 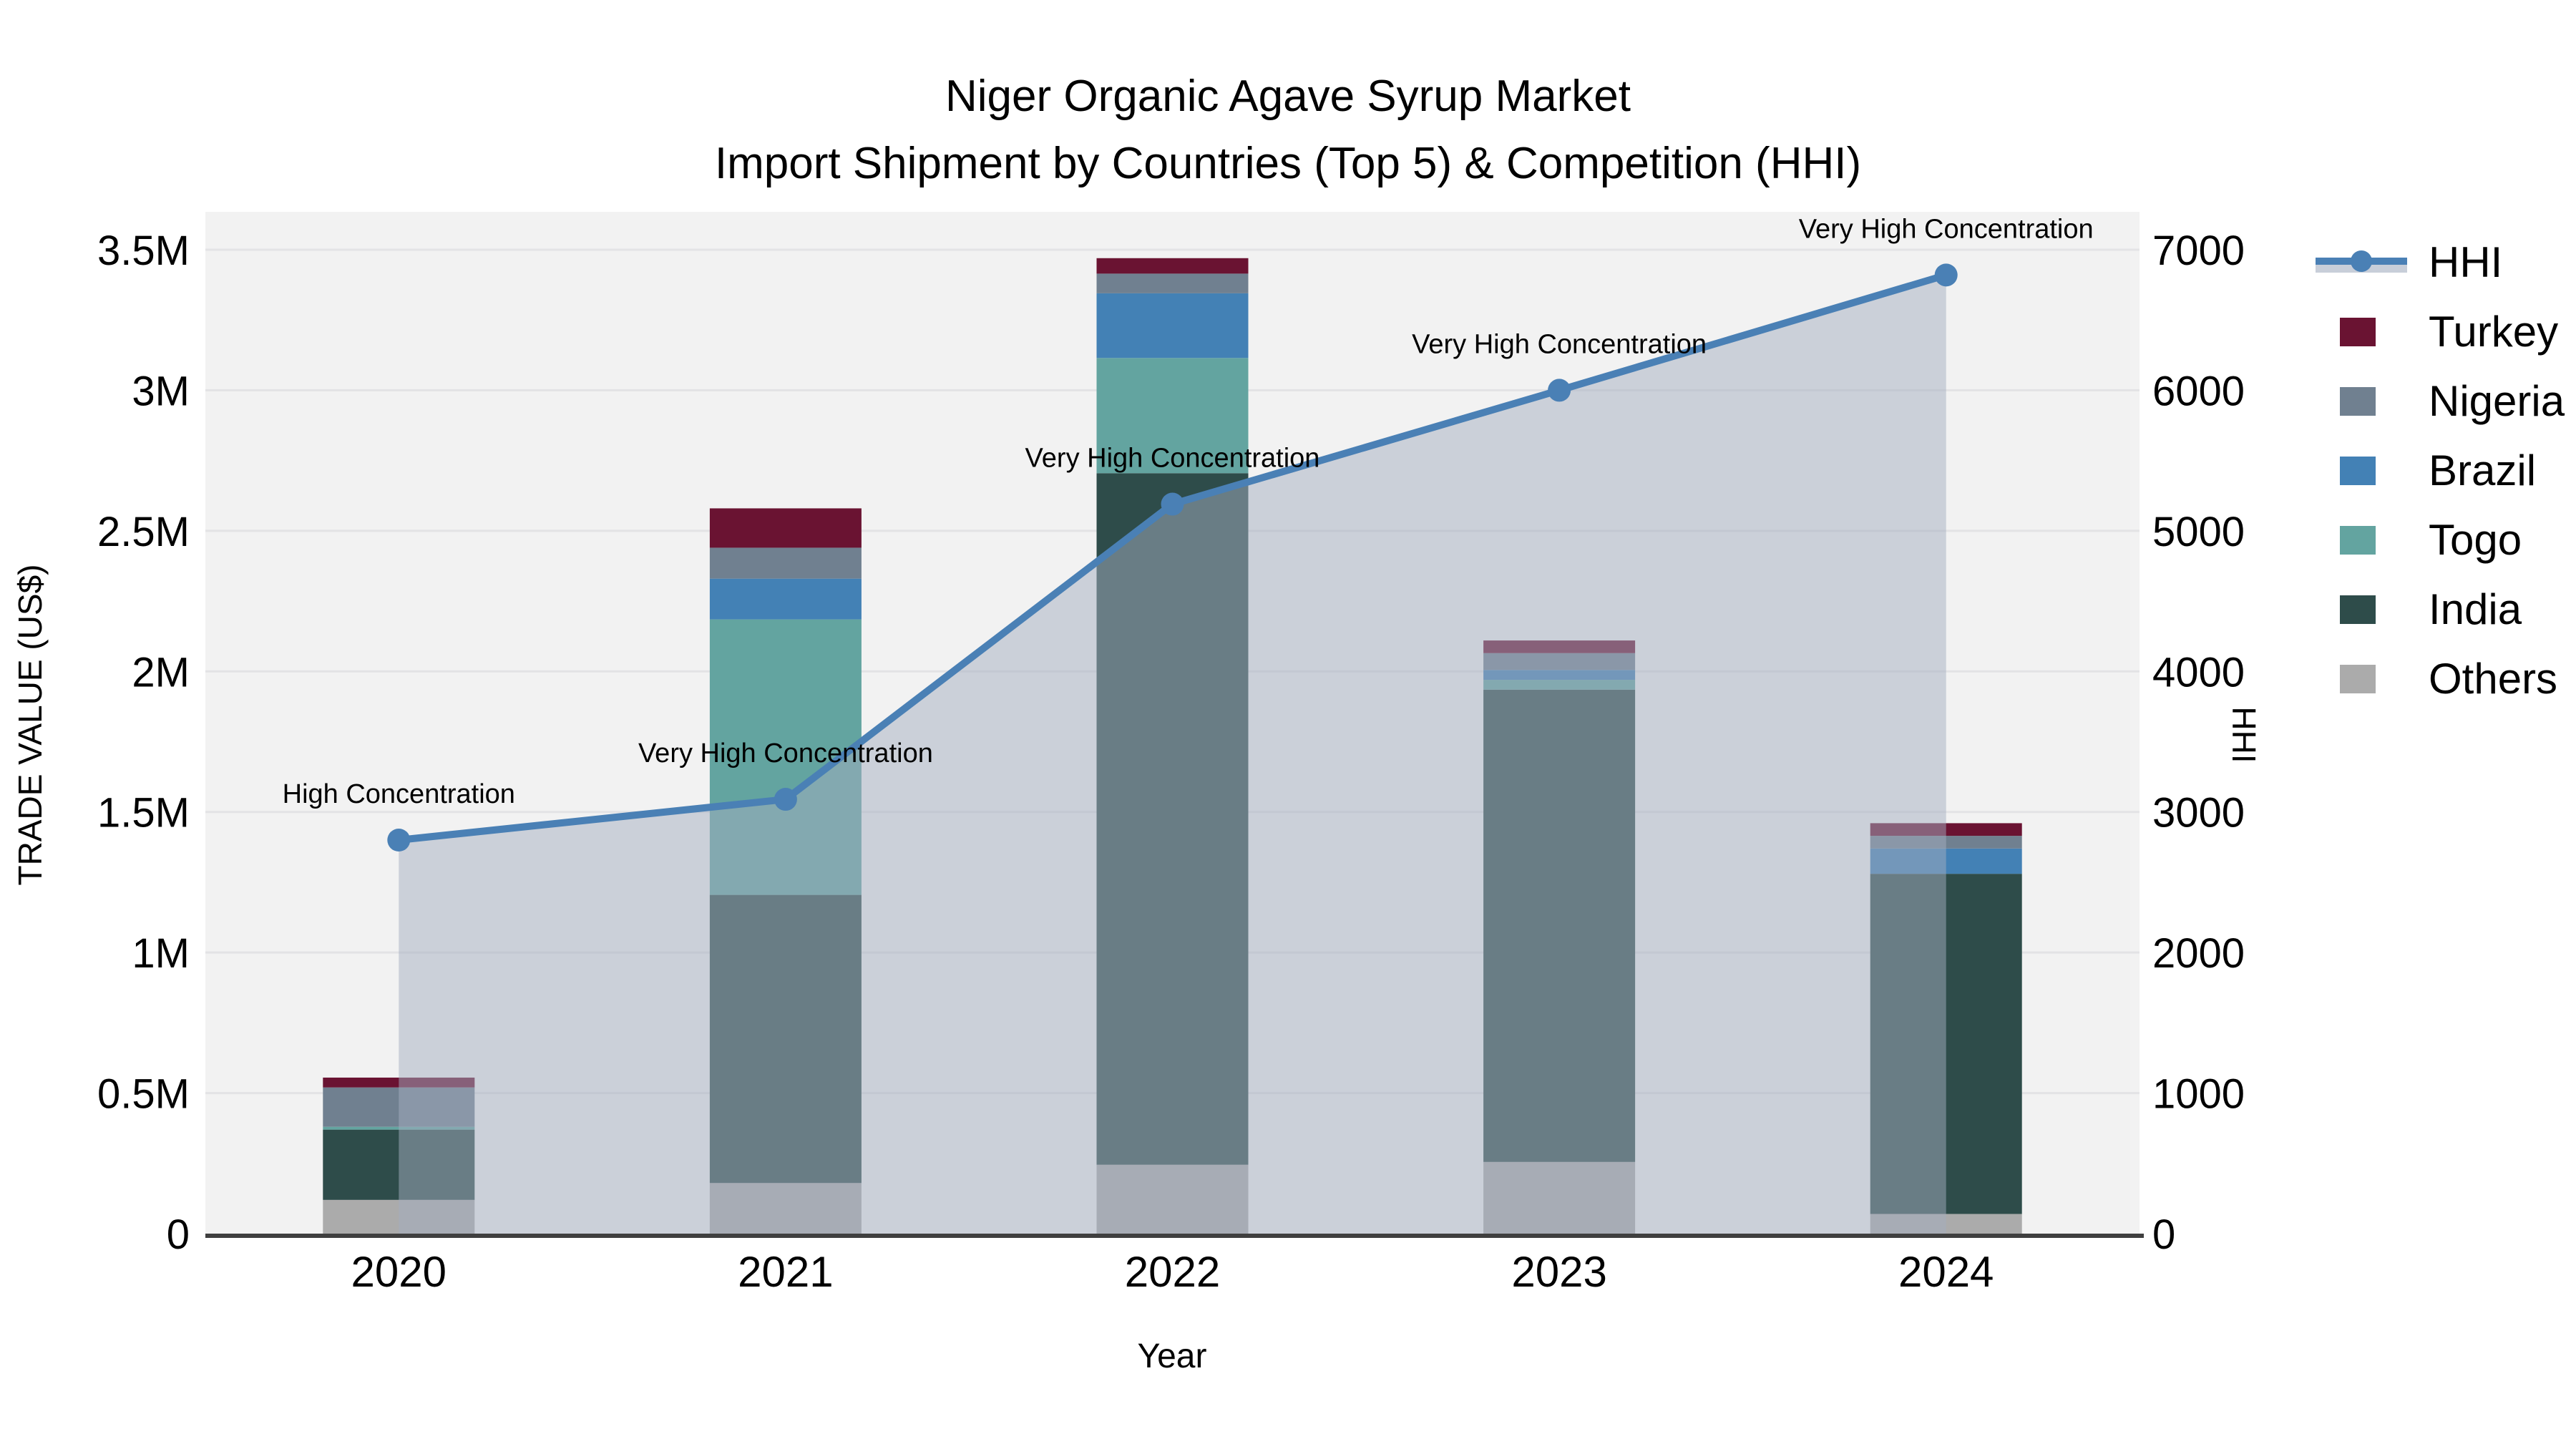 I want to click on legend-item-turkey: Turkey, so click(x=2440, y=331).